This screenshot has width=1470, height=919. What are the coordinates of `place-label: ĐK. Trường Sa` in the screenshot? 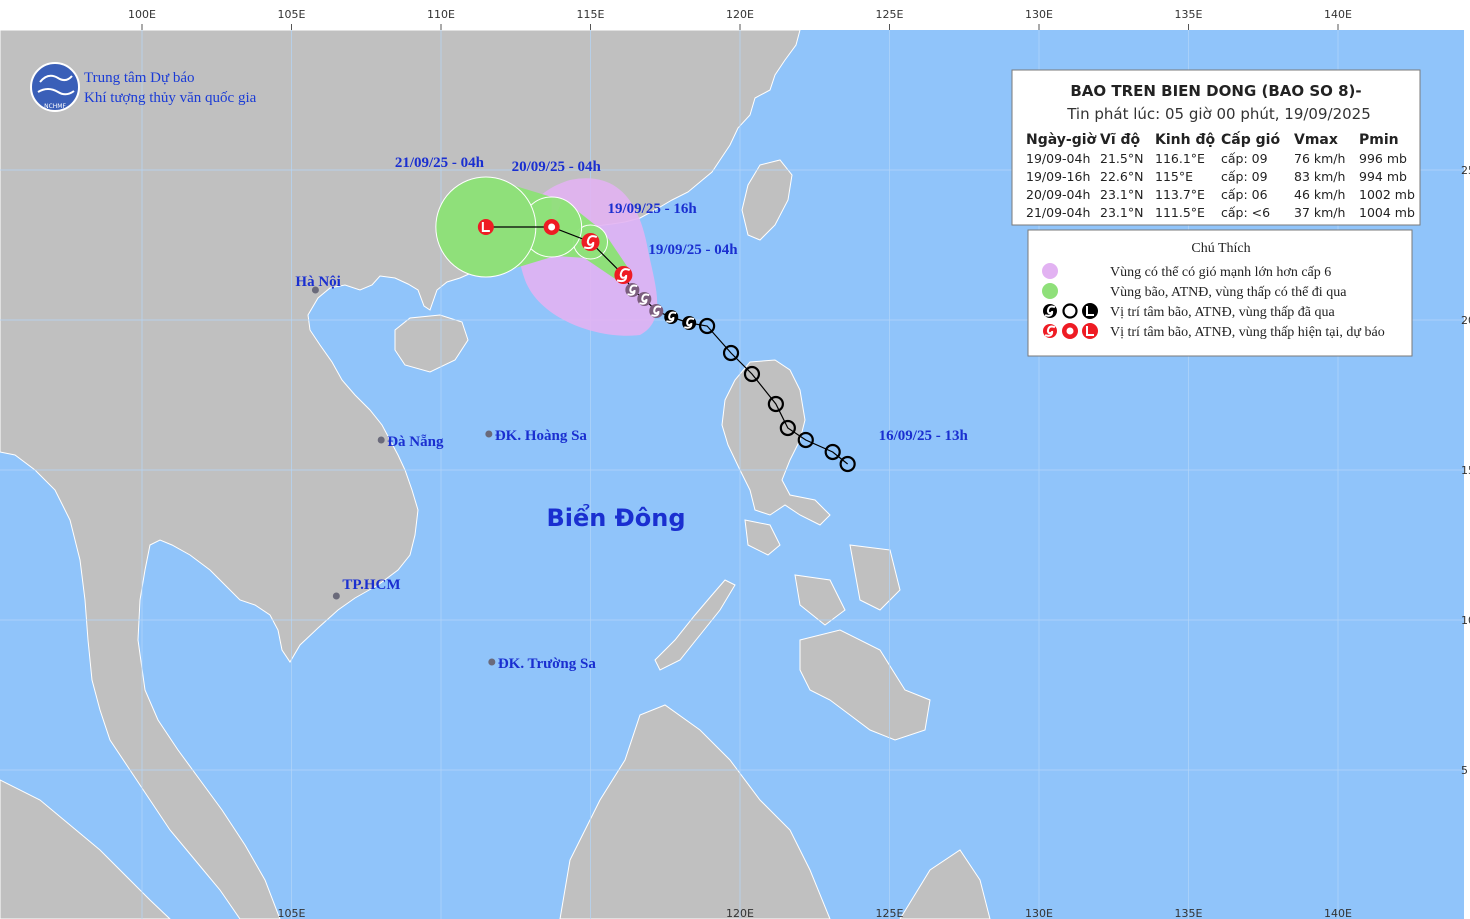 It's located at (547, 664).